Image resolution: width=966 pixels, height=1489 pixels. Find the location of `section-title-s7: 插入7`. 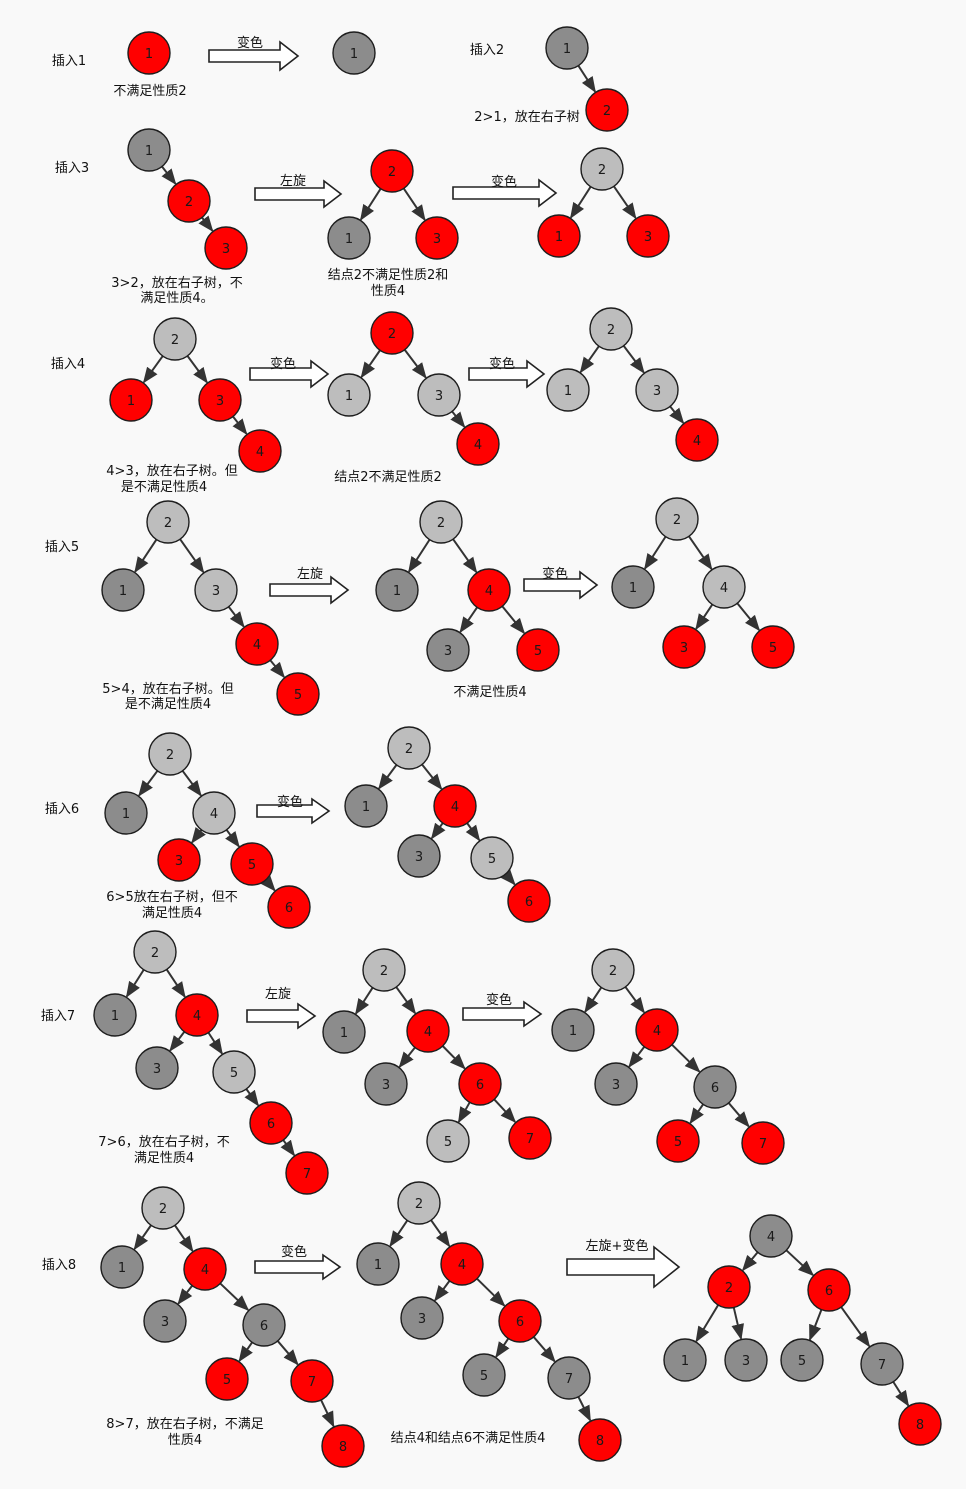

section-title-s7: 插入7 is located at coordinates (58, 1016).